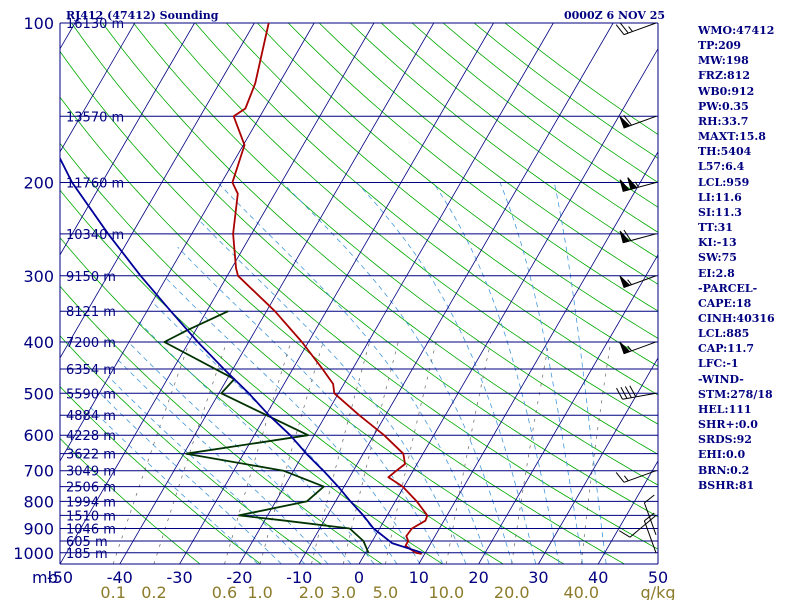  Describe the element at coordinates (142, 15) in the screenshot. I see `chart-title: RJ412 (47412) Sounding` at that location.